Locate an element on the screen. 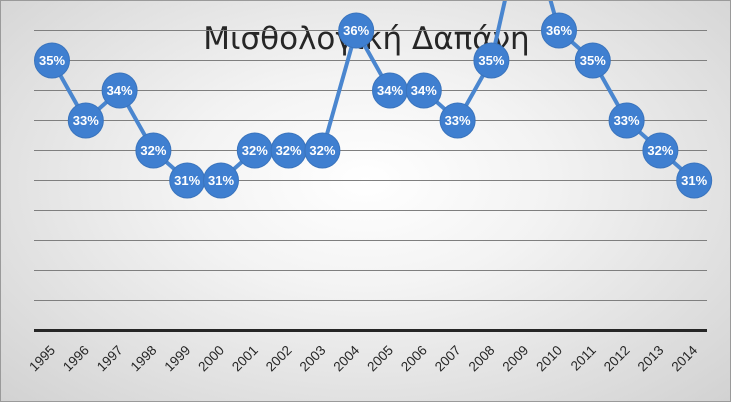 The height and width of the screenshot is (402, 731). x-tick-label: 2005 is located at coordinates (380, 359).